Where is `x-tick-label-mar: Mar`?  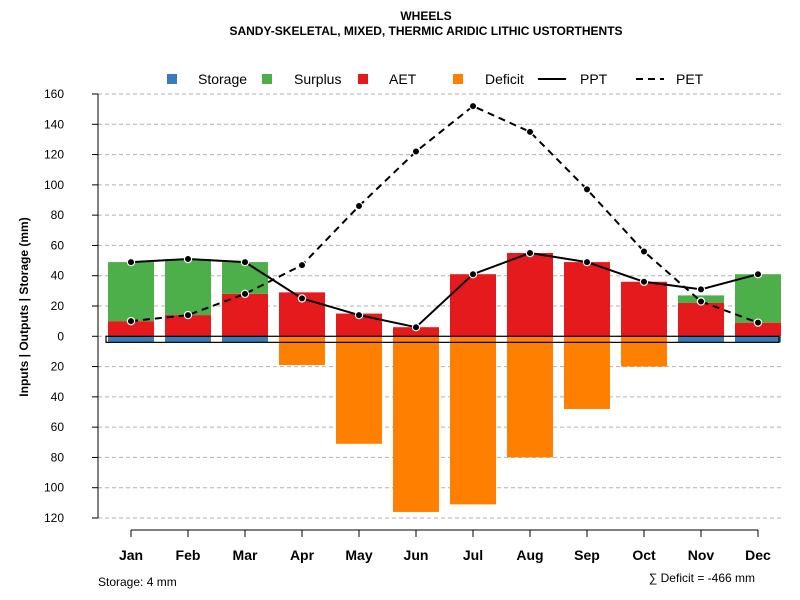 x-tick-label-mar: Mar is located at coordinates (245, 555).